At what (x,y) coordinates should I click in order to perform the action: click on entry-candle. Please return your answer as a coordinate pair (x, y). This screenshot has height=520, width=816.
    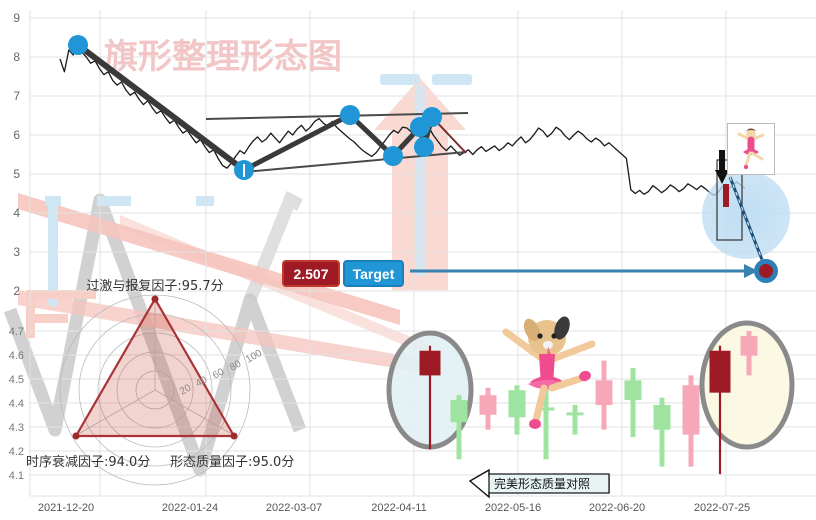
    Looking at the image, I should click on (726, 195).